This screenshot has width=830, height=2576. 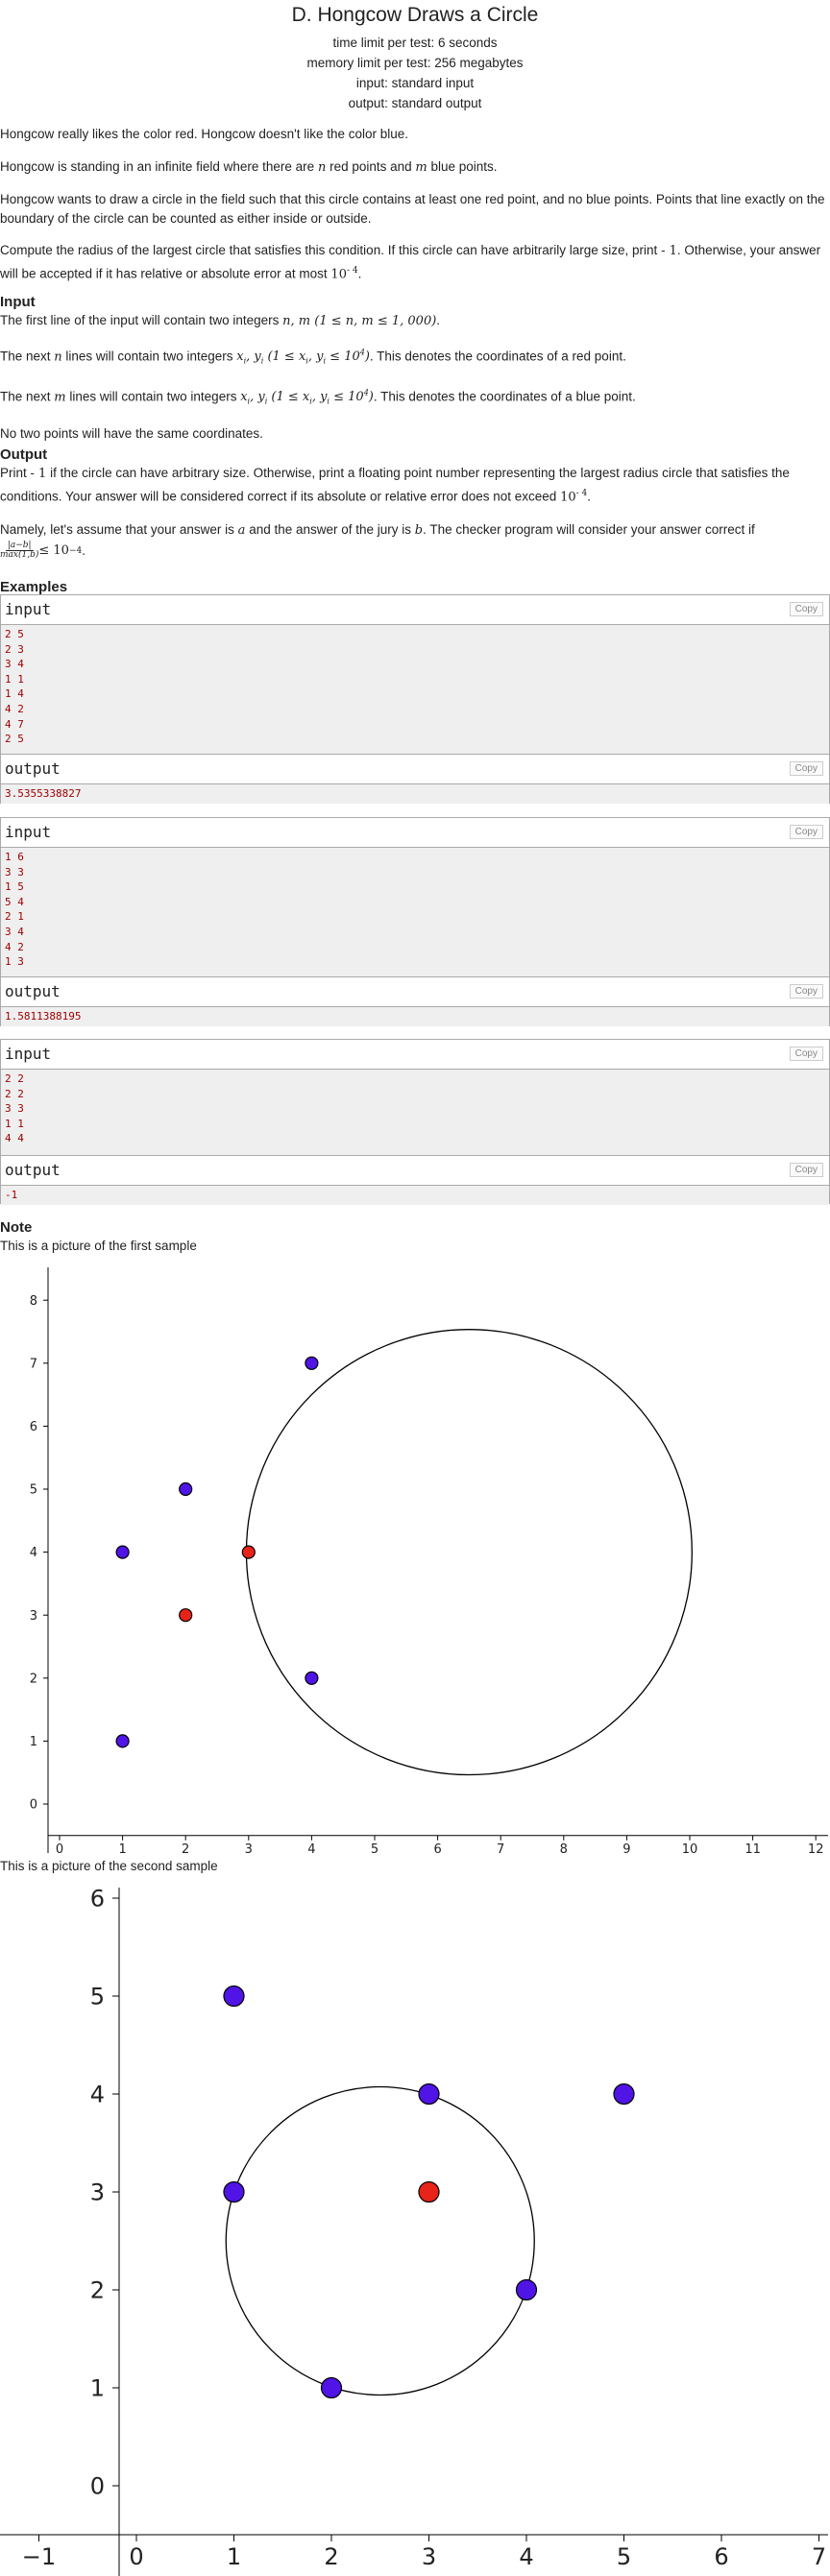 I want to click on sample-3-input: 2 2 2 2 3 3 1 1 4 4, so click(x=415, y=1112).